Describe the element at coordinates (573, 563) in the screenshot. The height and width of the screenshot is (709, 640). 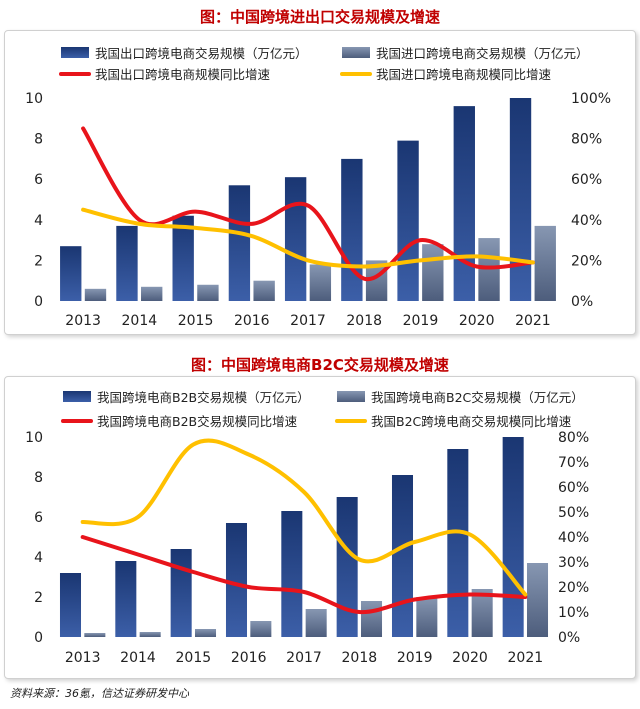
I see `y-right-tick-label: 30%` at that location.